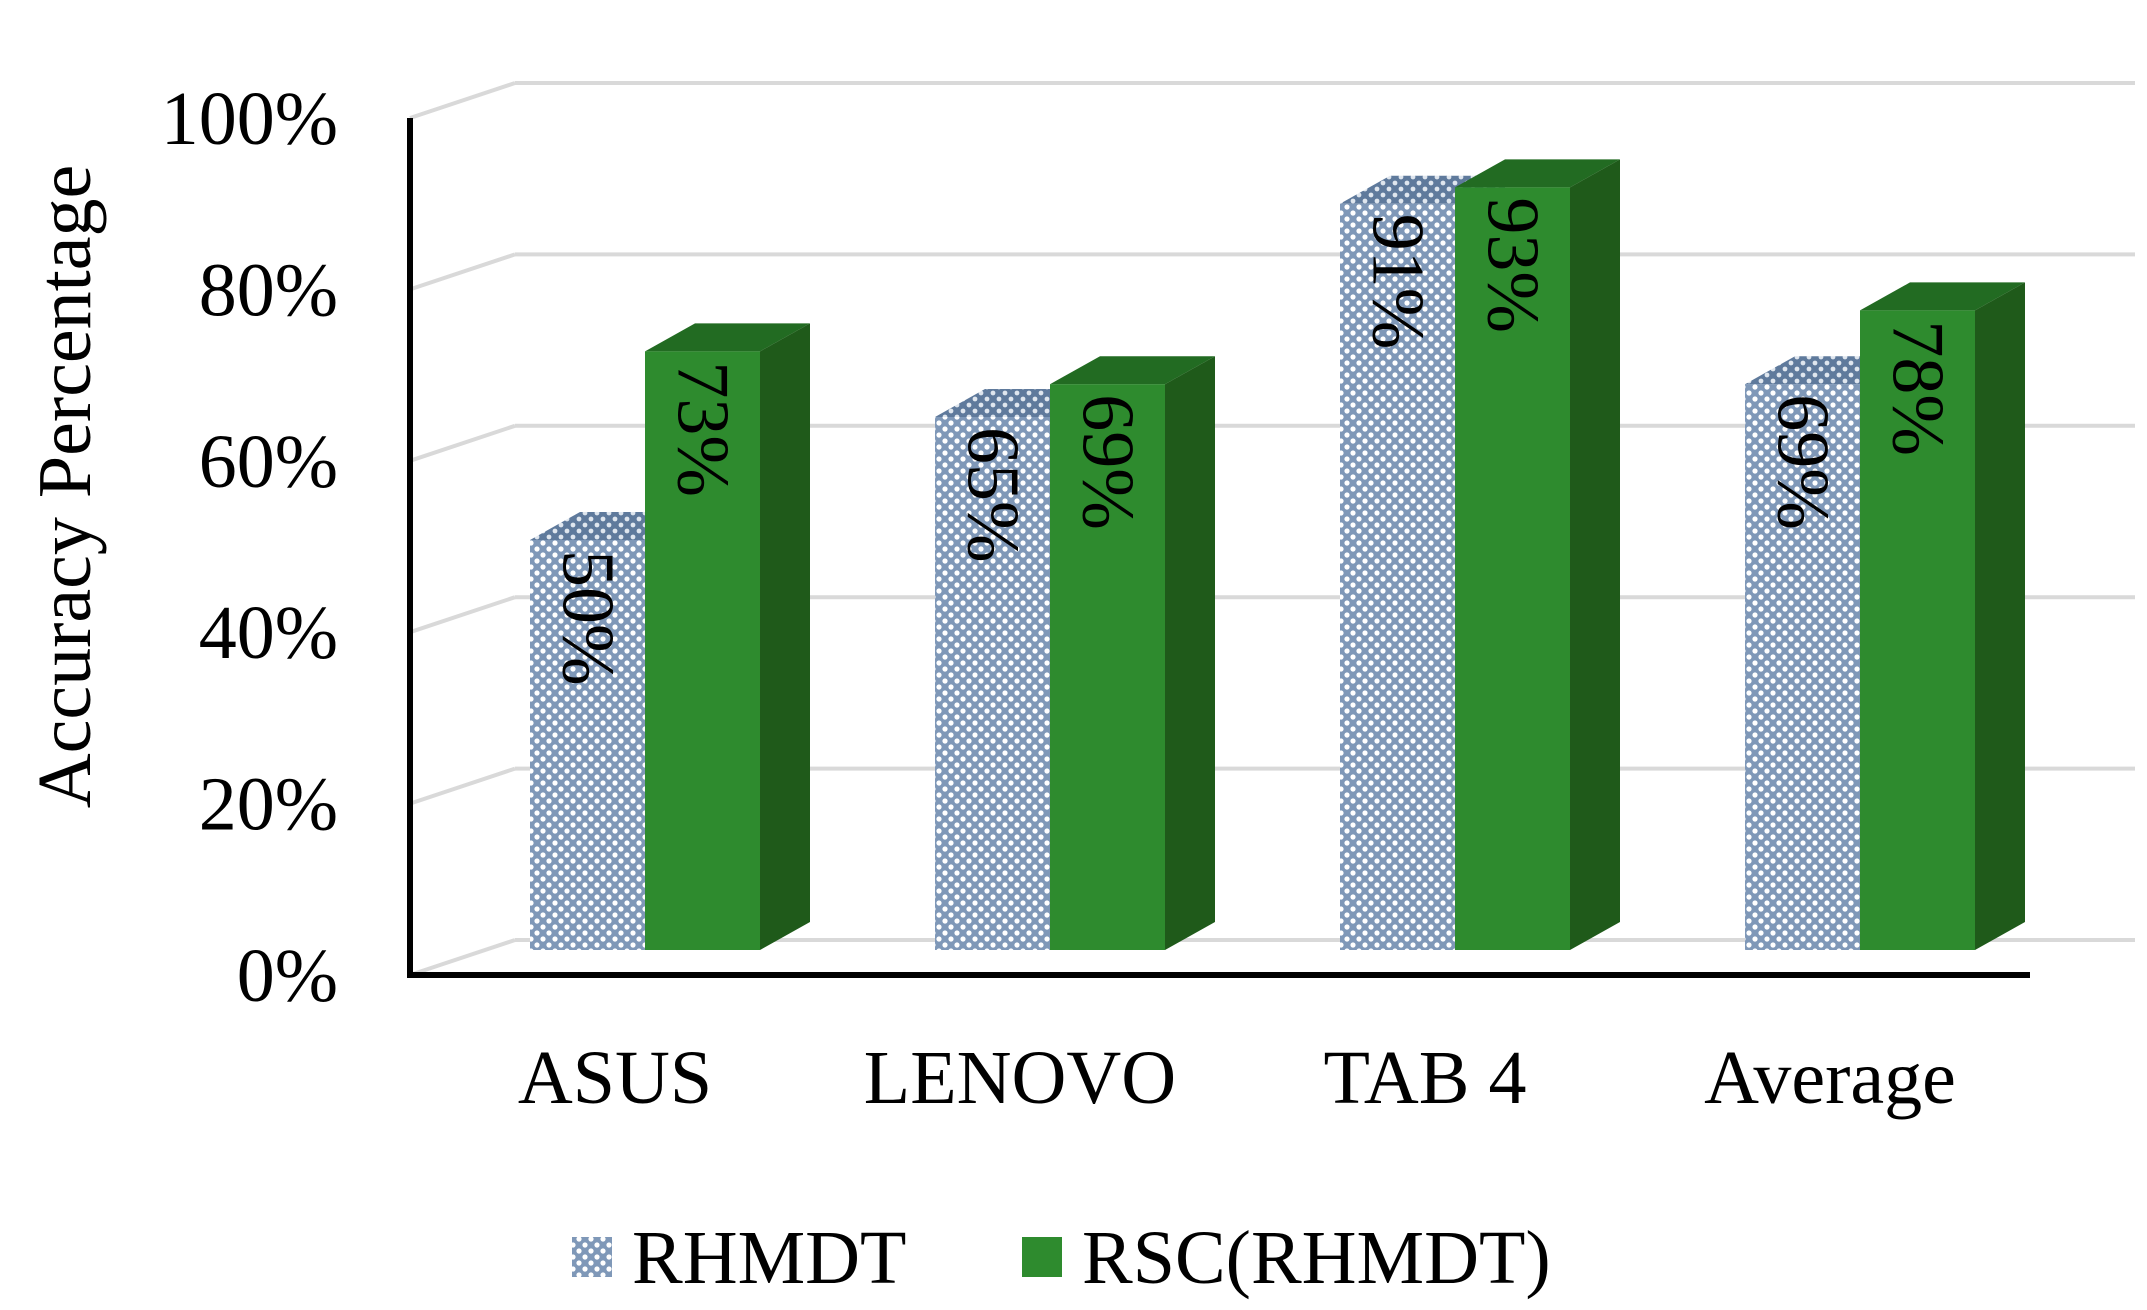  I want to click on data-label: 65%, so click(993, 495).